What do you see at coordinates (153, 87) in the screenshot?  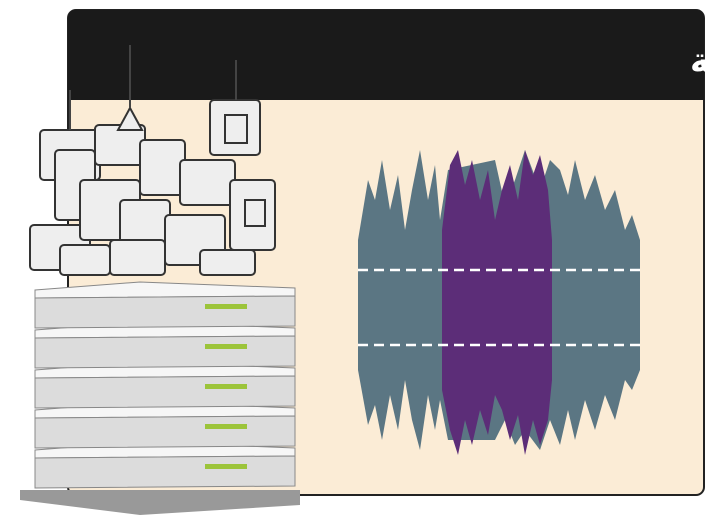 I see `antennas` at bounding box center [153, 87].